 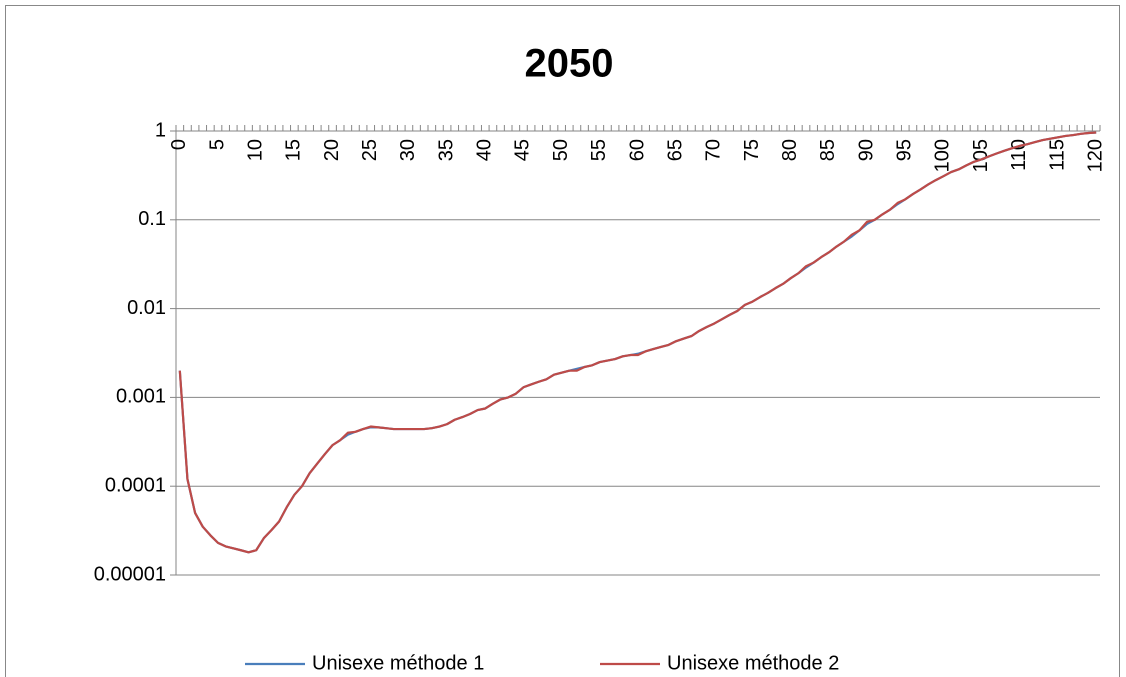 I want to click on x-tick-label: 15, so click(x=294, y=150).